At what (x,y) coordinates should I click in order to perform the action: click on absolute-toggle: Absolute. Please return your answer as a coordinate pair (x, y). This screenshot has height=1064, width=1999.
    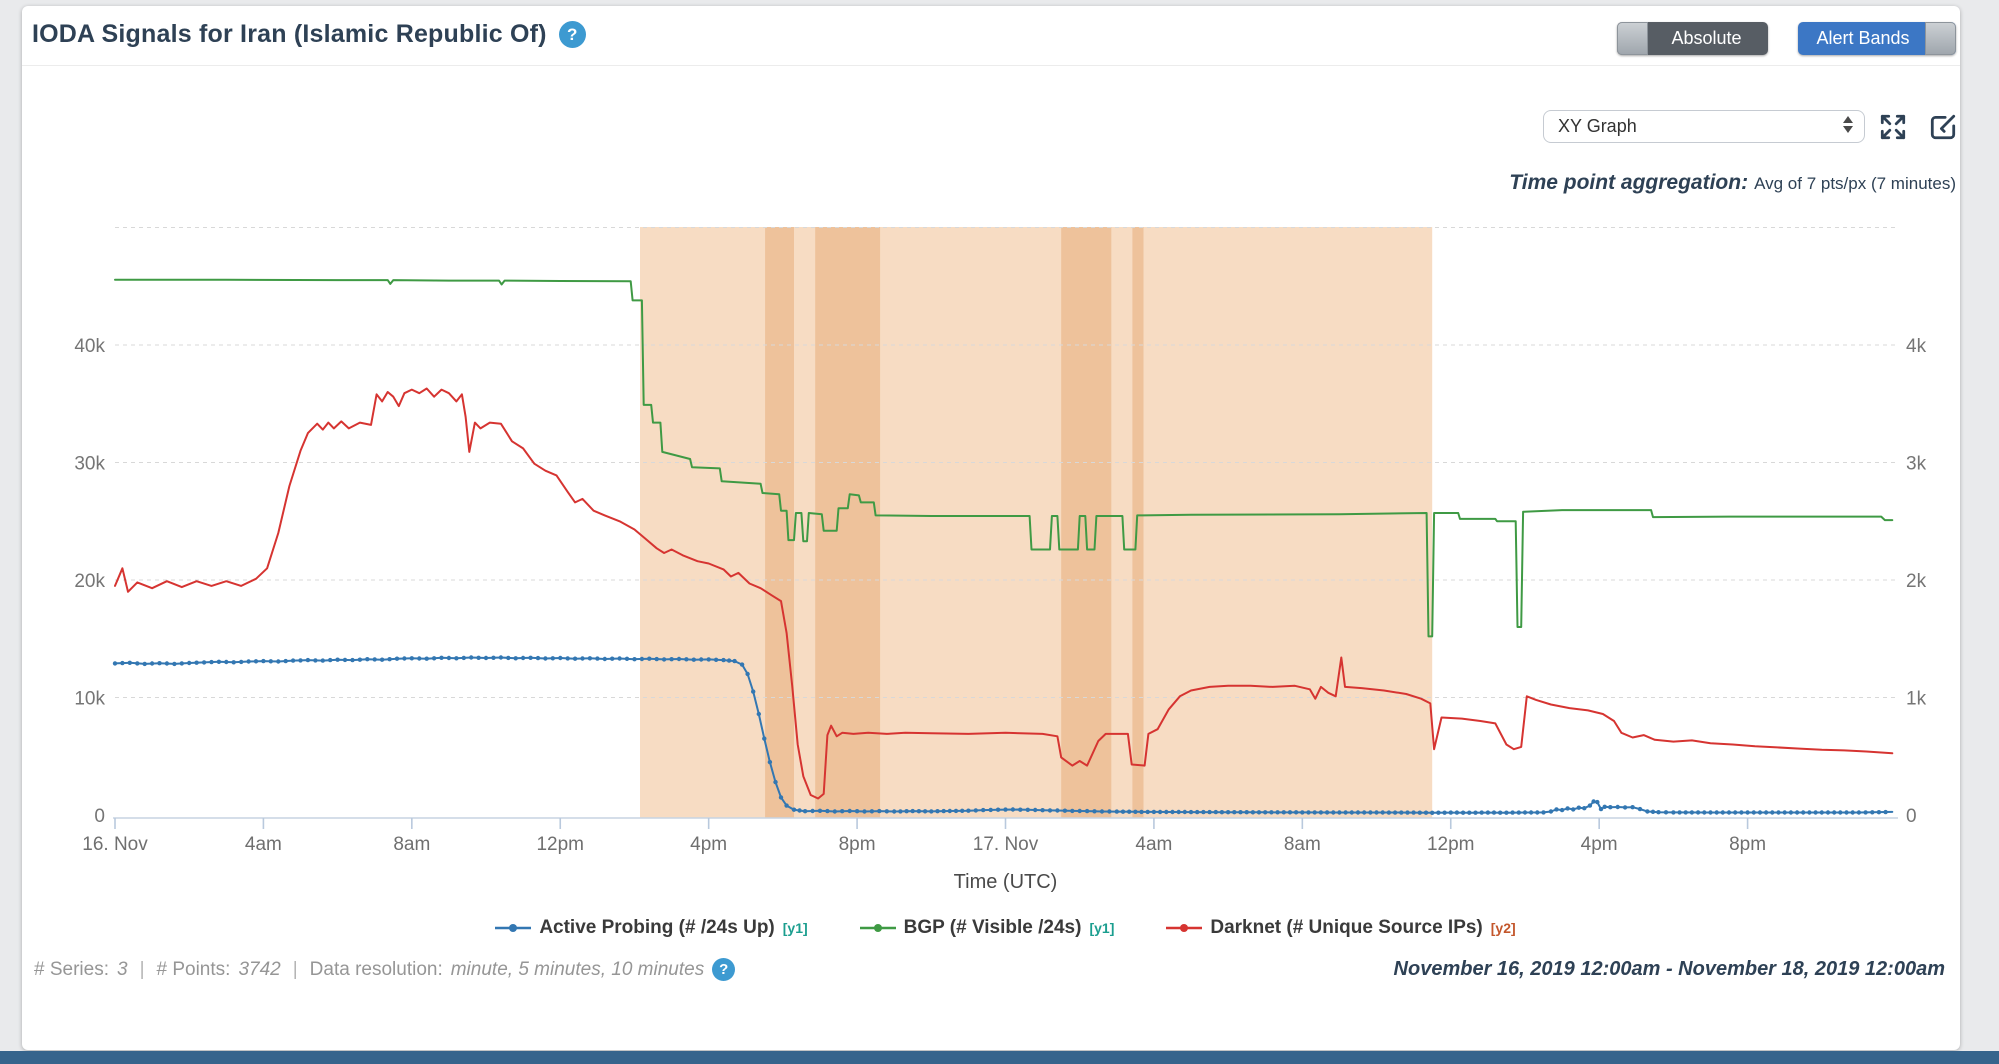
    Looking at the image, I should click on (1692, 38).